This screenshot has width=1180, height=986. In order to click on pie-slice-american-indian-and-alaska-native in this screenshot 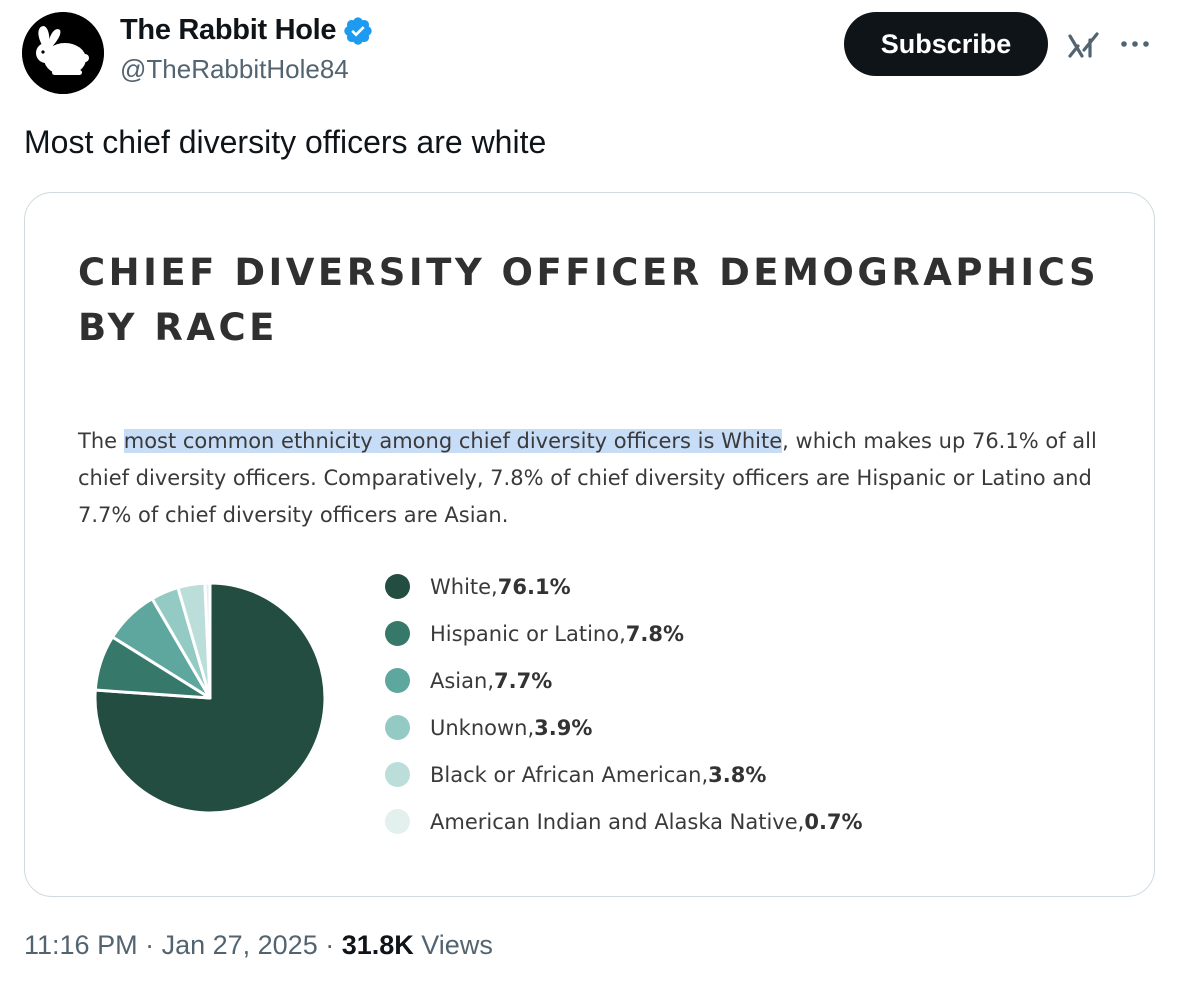, I will do `click(207, 640)`.